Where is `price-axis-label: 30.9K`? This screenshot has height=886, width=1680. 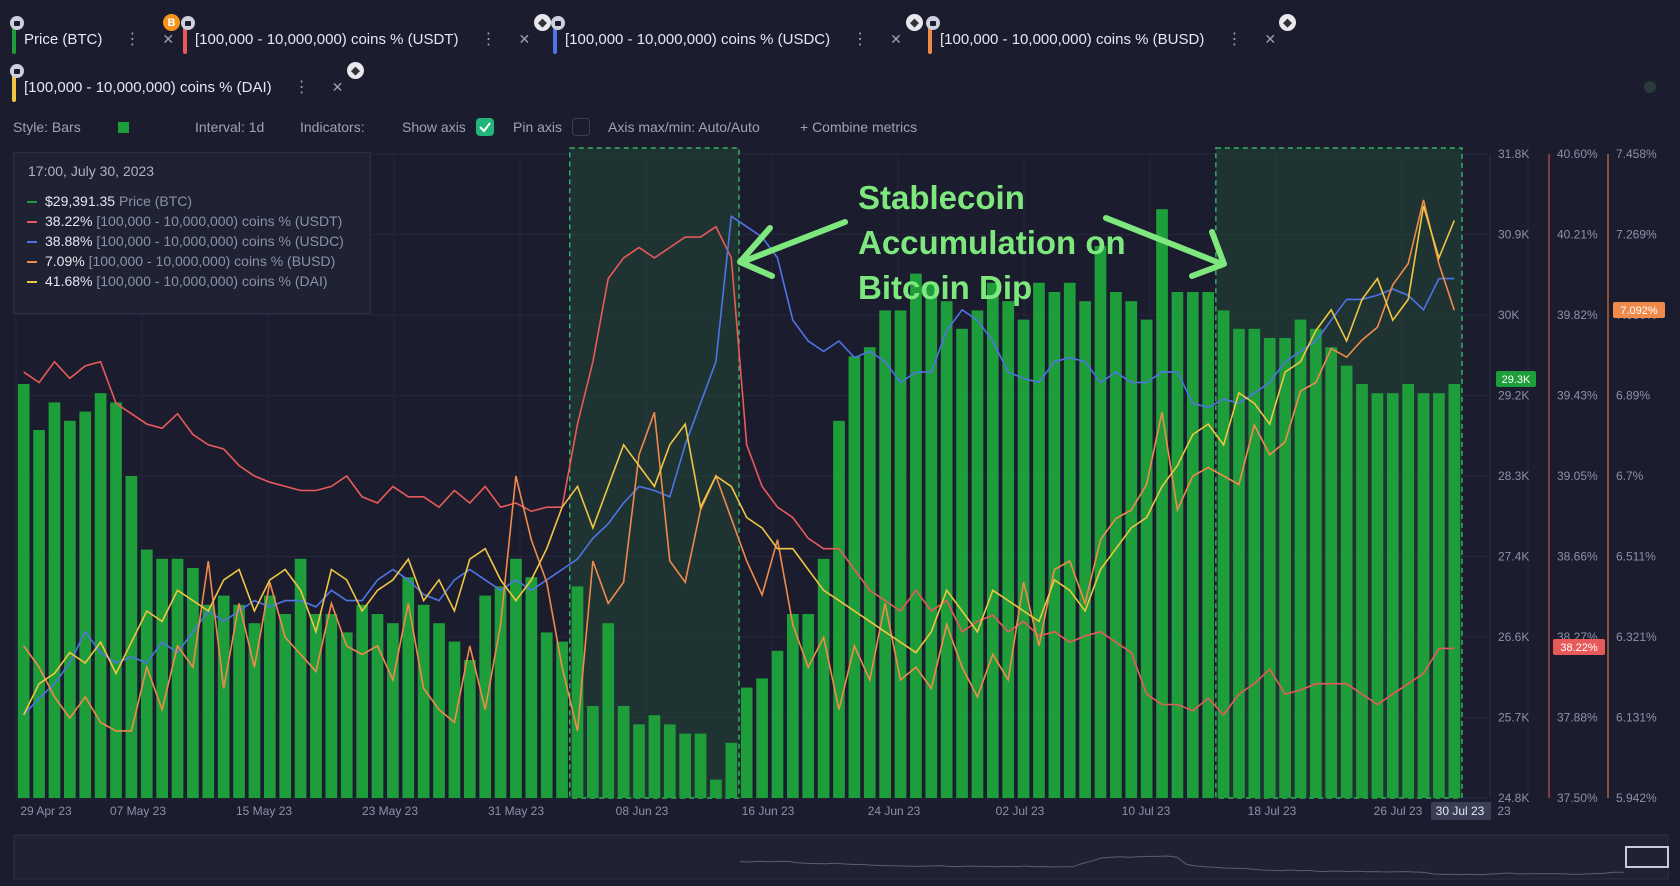
price-axis-label: 30.9K is located at coordinates (1513, 235).